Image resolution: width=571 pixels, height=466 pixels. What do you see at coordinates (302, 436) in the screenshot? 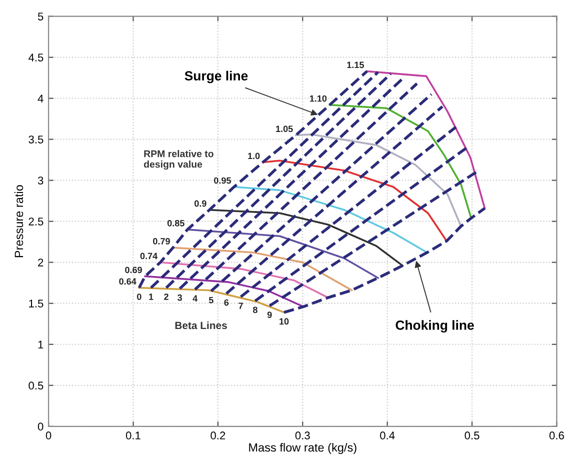
I see `x-tick-label: 0.3` at bounding box center [302, 436].